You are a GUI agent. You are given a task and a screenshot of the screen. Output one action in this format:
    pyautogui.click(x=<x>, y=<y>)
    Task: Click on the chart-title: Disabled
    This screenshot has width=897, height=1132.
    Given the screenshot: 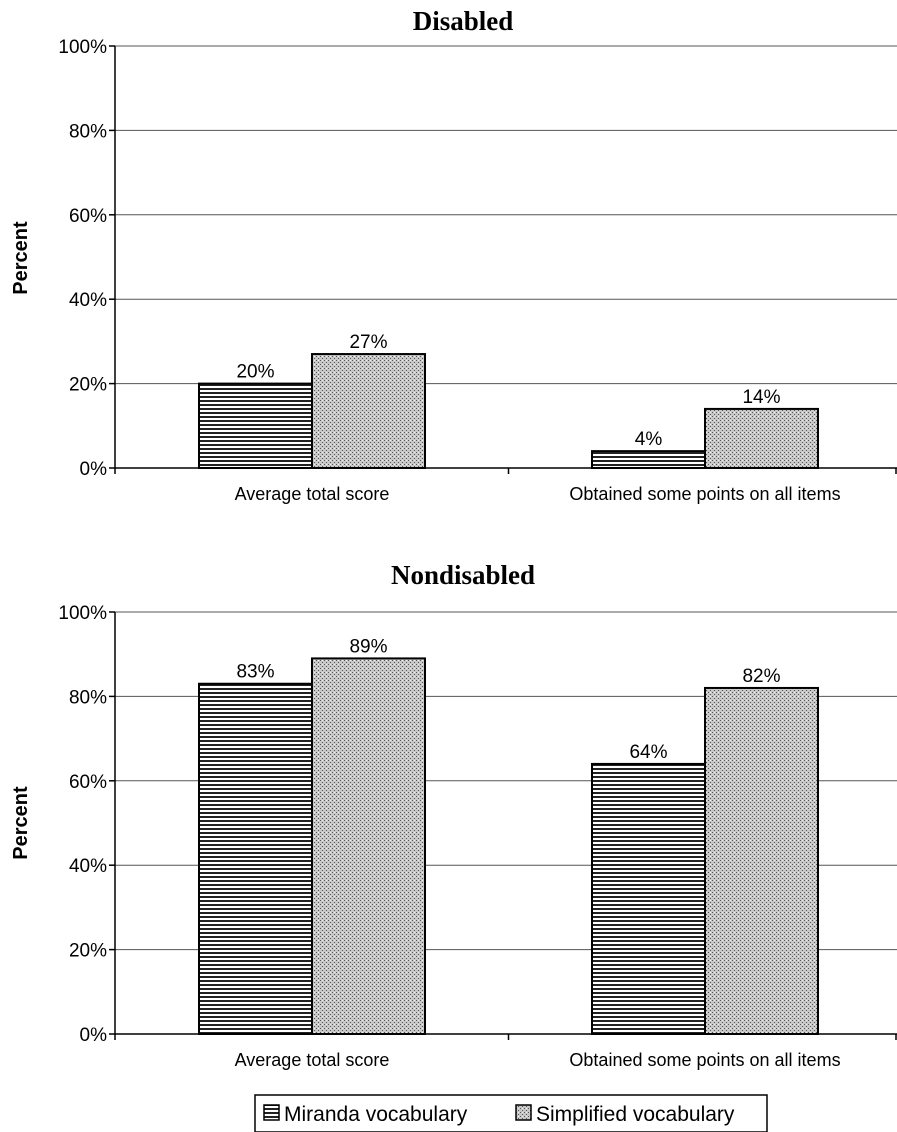 What is the action you would take?
    pyautogui.click(x=463, y=21)
    